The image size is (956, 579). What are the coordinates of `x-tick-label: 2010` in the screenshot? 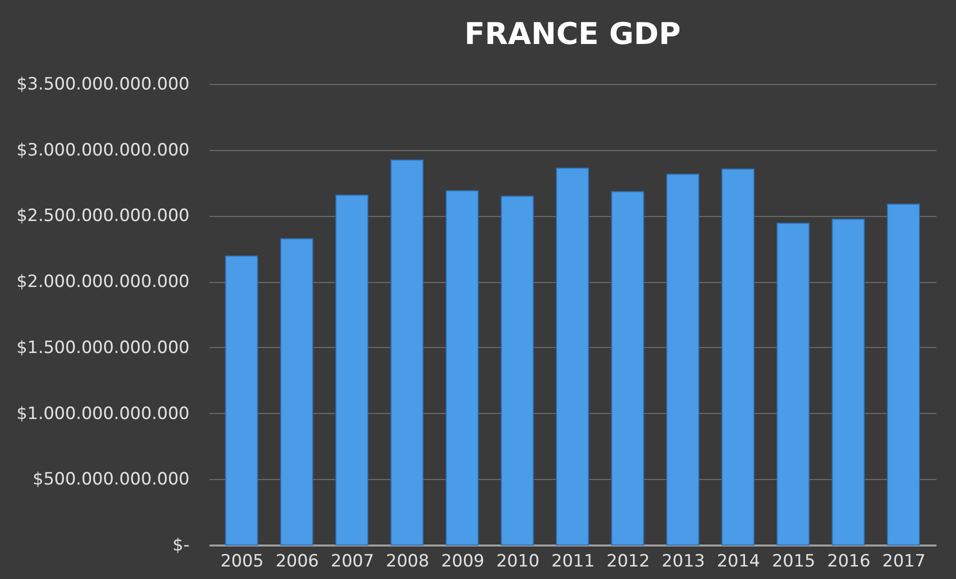 It's located at (518, 562).